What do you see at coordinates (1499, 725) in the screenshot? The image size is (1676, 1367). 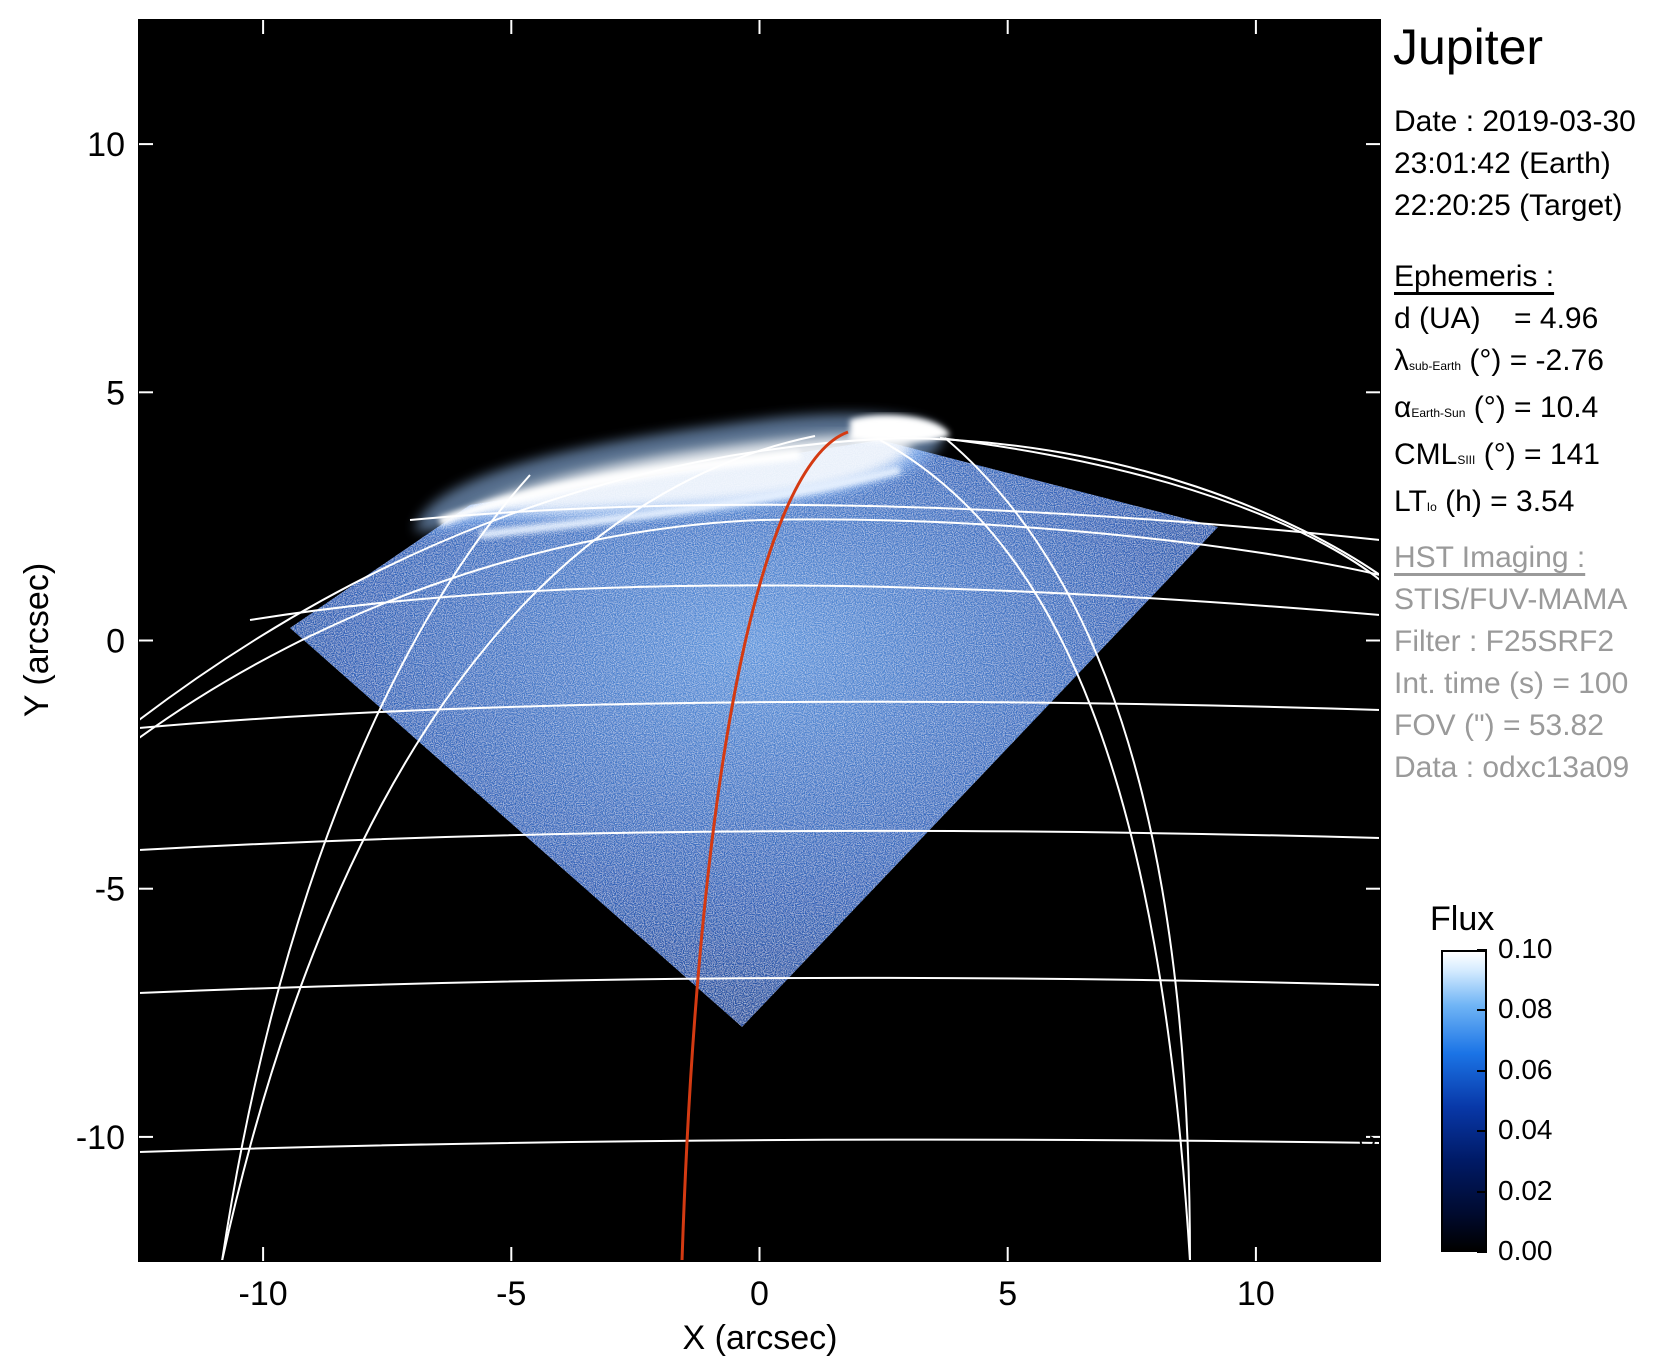 I see `hst-fov: FOV (") = 53.82` at bounding box center [1499, 725].